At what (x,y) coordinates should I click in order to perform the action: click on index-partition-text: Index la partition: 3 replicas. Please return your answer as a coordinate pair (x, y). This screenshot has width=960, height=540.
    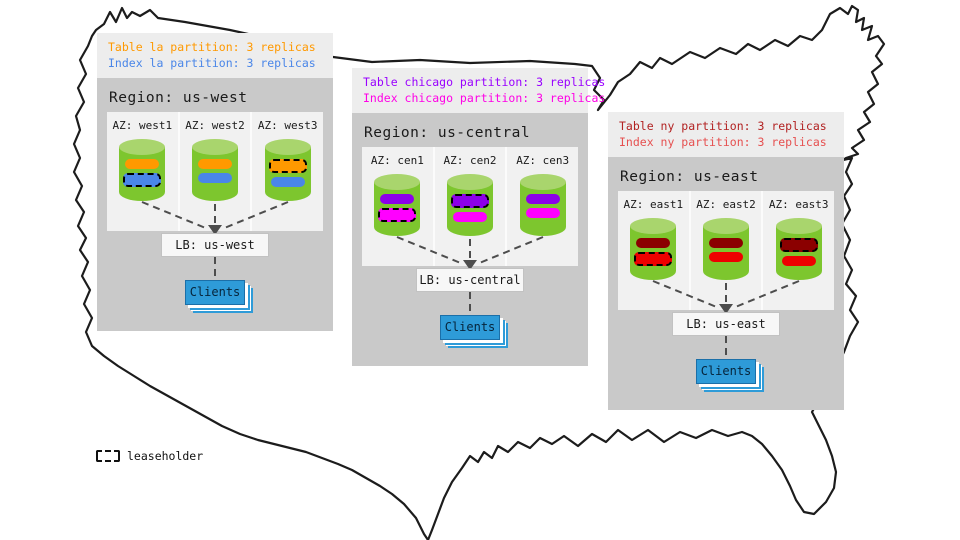
    Looking at the image, I should click on (212, 63).